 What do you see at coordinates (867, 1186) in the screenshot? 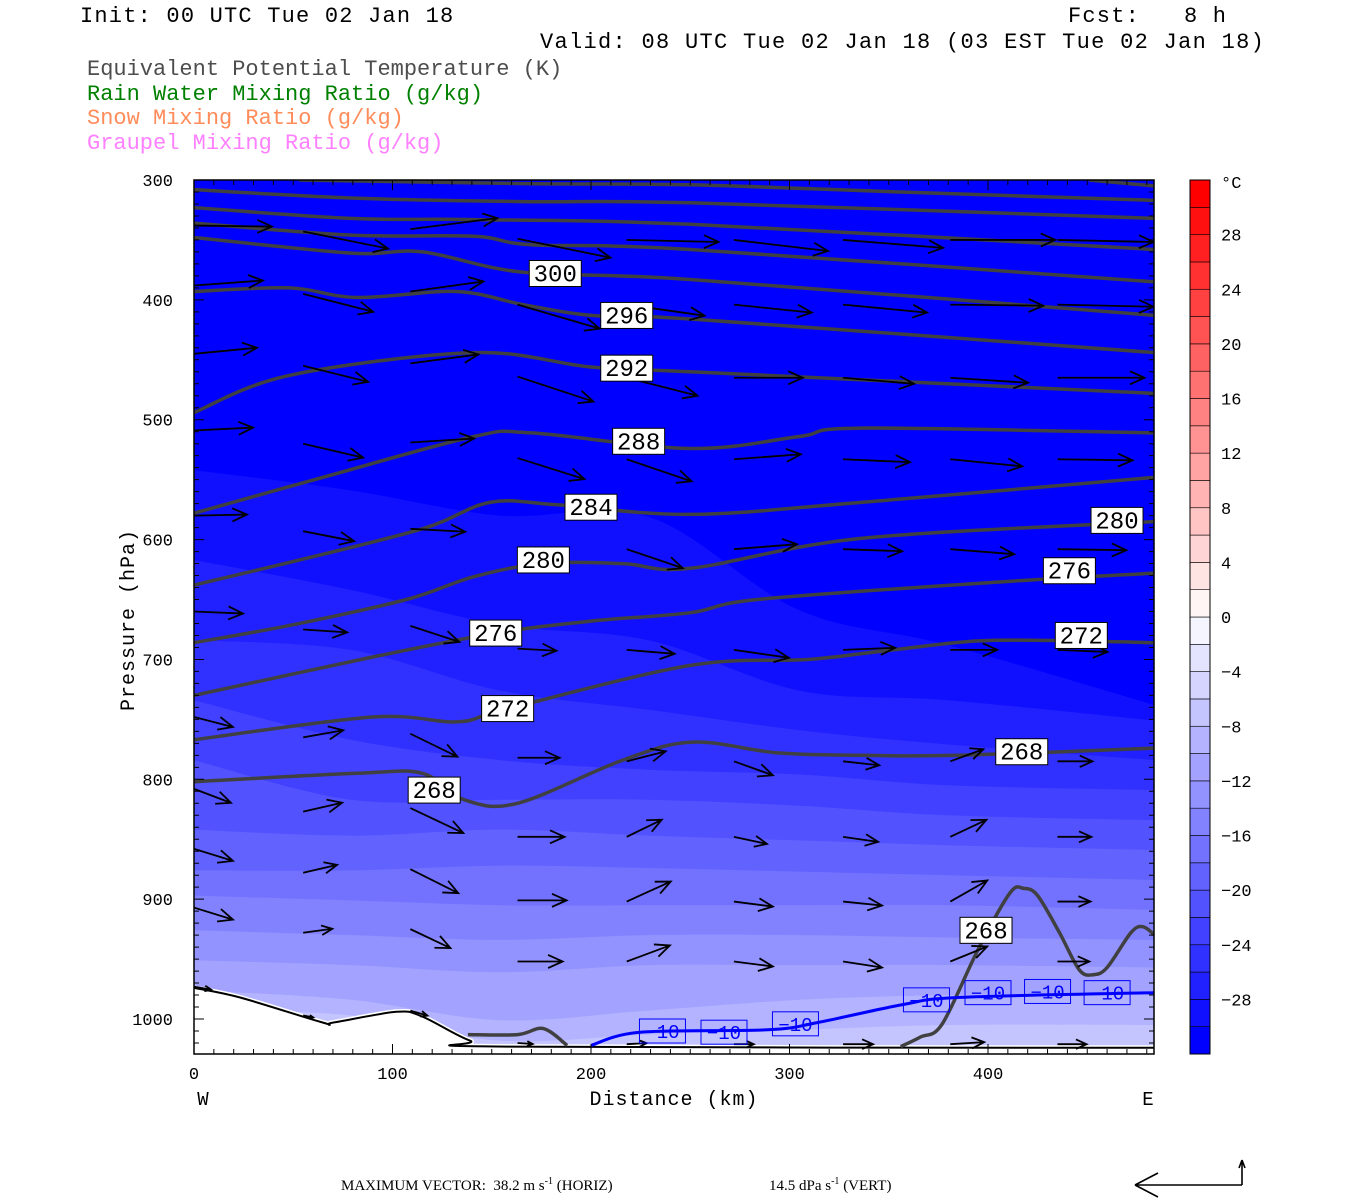
I see `vert-tag: (VERT)` at bounding box center [867, 1186].